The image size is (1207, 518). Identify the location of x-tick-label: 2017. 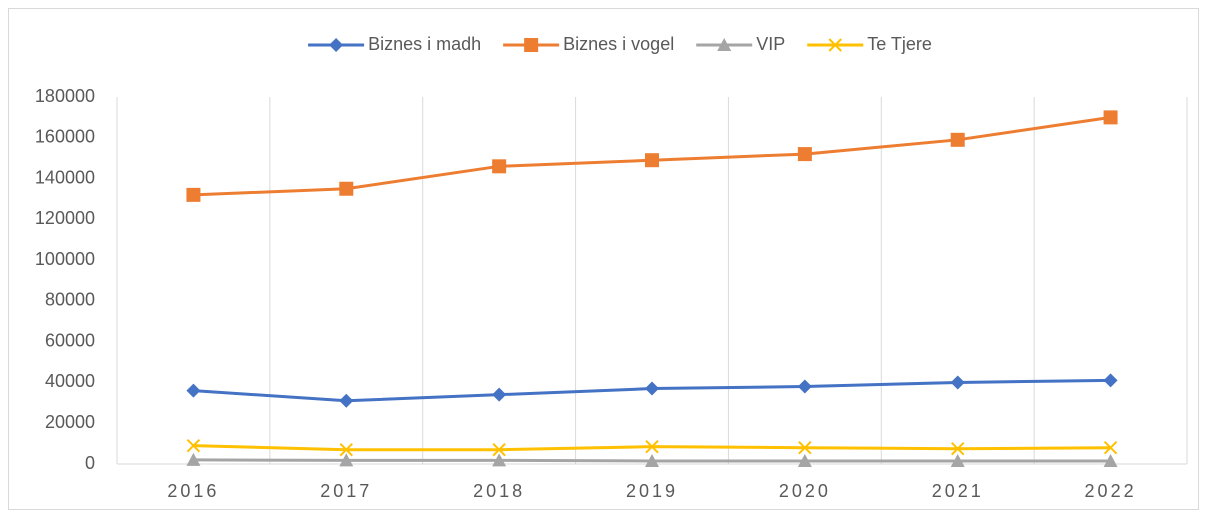
(346, 491).